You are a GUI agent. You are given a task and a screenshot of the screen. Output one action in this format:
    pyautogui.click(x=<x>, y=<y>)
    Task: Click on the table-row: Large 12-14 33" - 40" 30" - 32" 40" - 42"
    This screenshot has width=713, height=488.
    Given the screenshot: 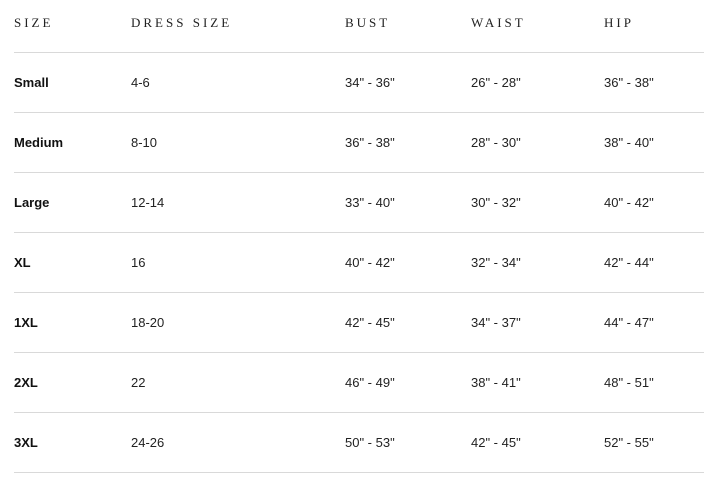 What is the action you would take?
    pyautogui.click(x=359, y=202)
    